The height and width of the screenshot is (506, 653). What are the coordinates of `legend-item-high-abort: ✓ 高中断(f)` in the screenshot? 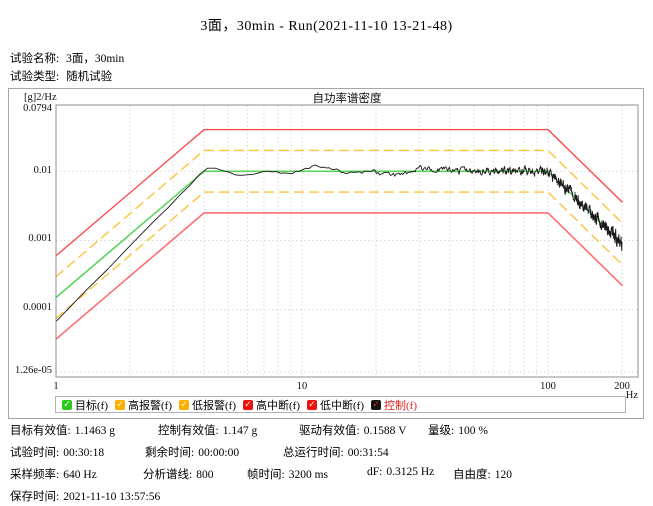 It's located at (271, 405).